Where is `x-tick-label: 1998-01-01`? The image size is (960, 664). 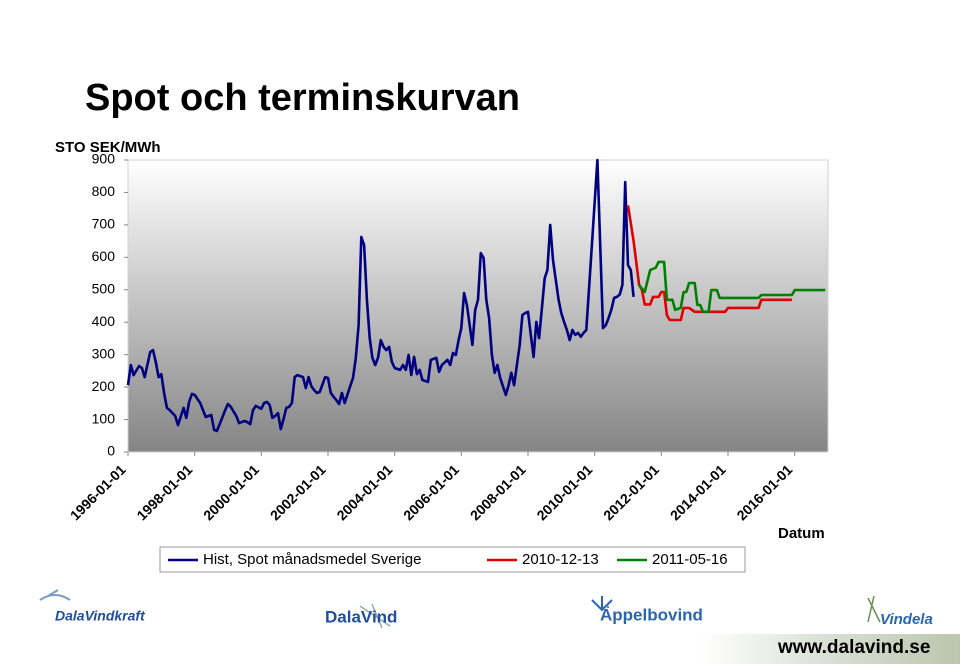 x-tick-label: 1998-01-01 is located at coordinates (164, 492).